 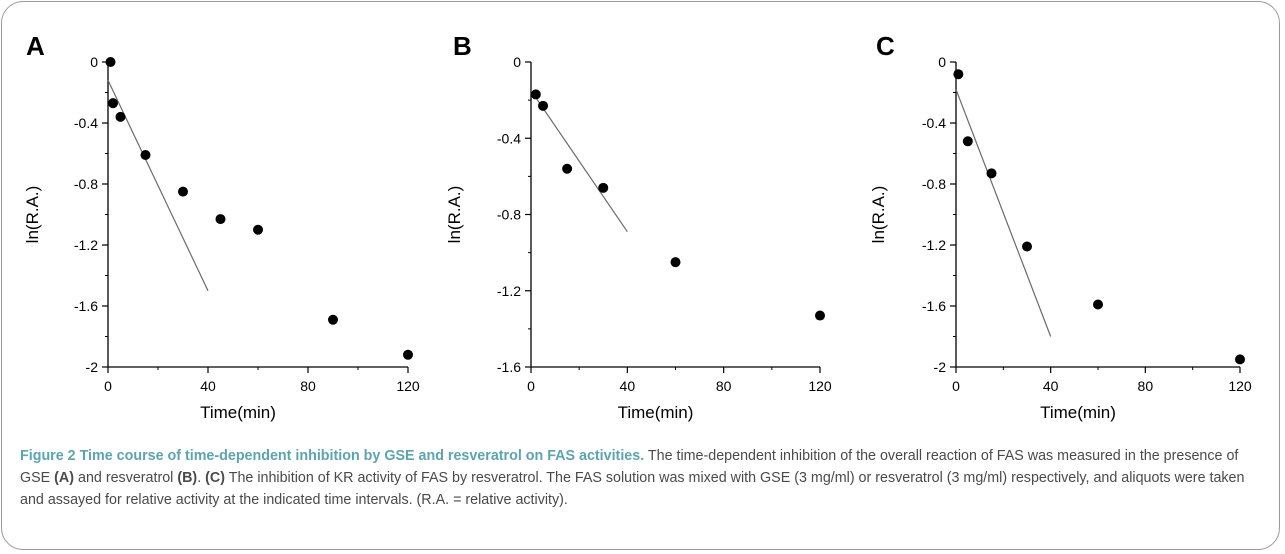 What do you see at coordinates (64, 478) in the screenshot?
I see `caption-ref-a: (A)` at bounding box center [64, 478].